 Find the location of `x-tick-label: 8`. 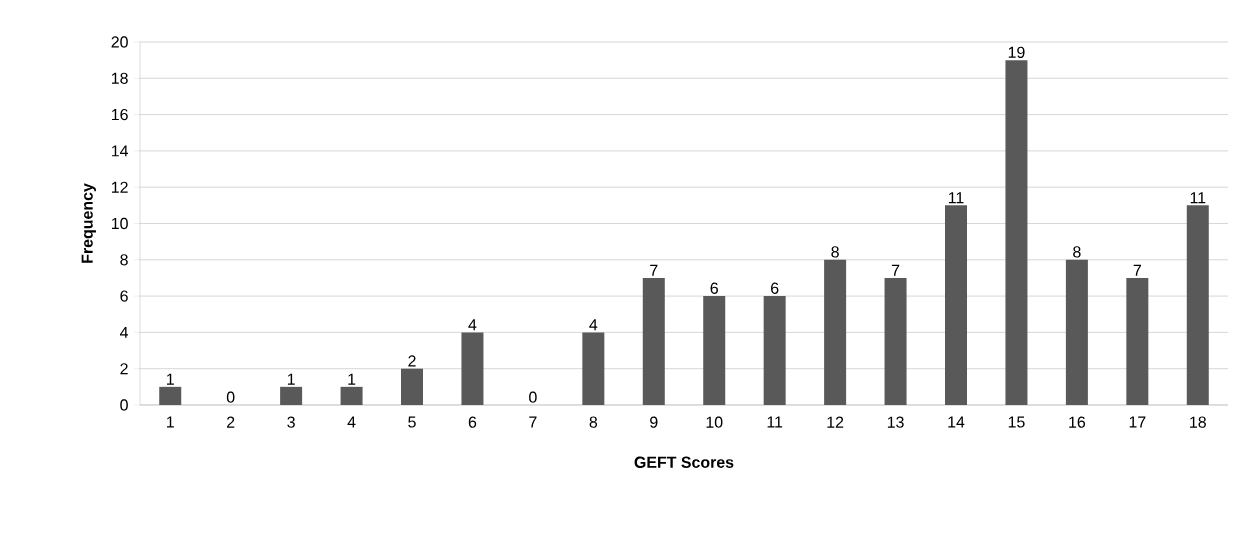

x-tick-label: 8 is located at coordinates (593, 422).